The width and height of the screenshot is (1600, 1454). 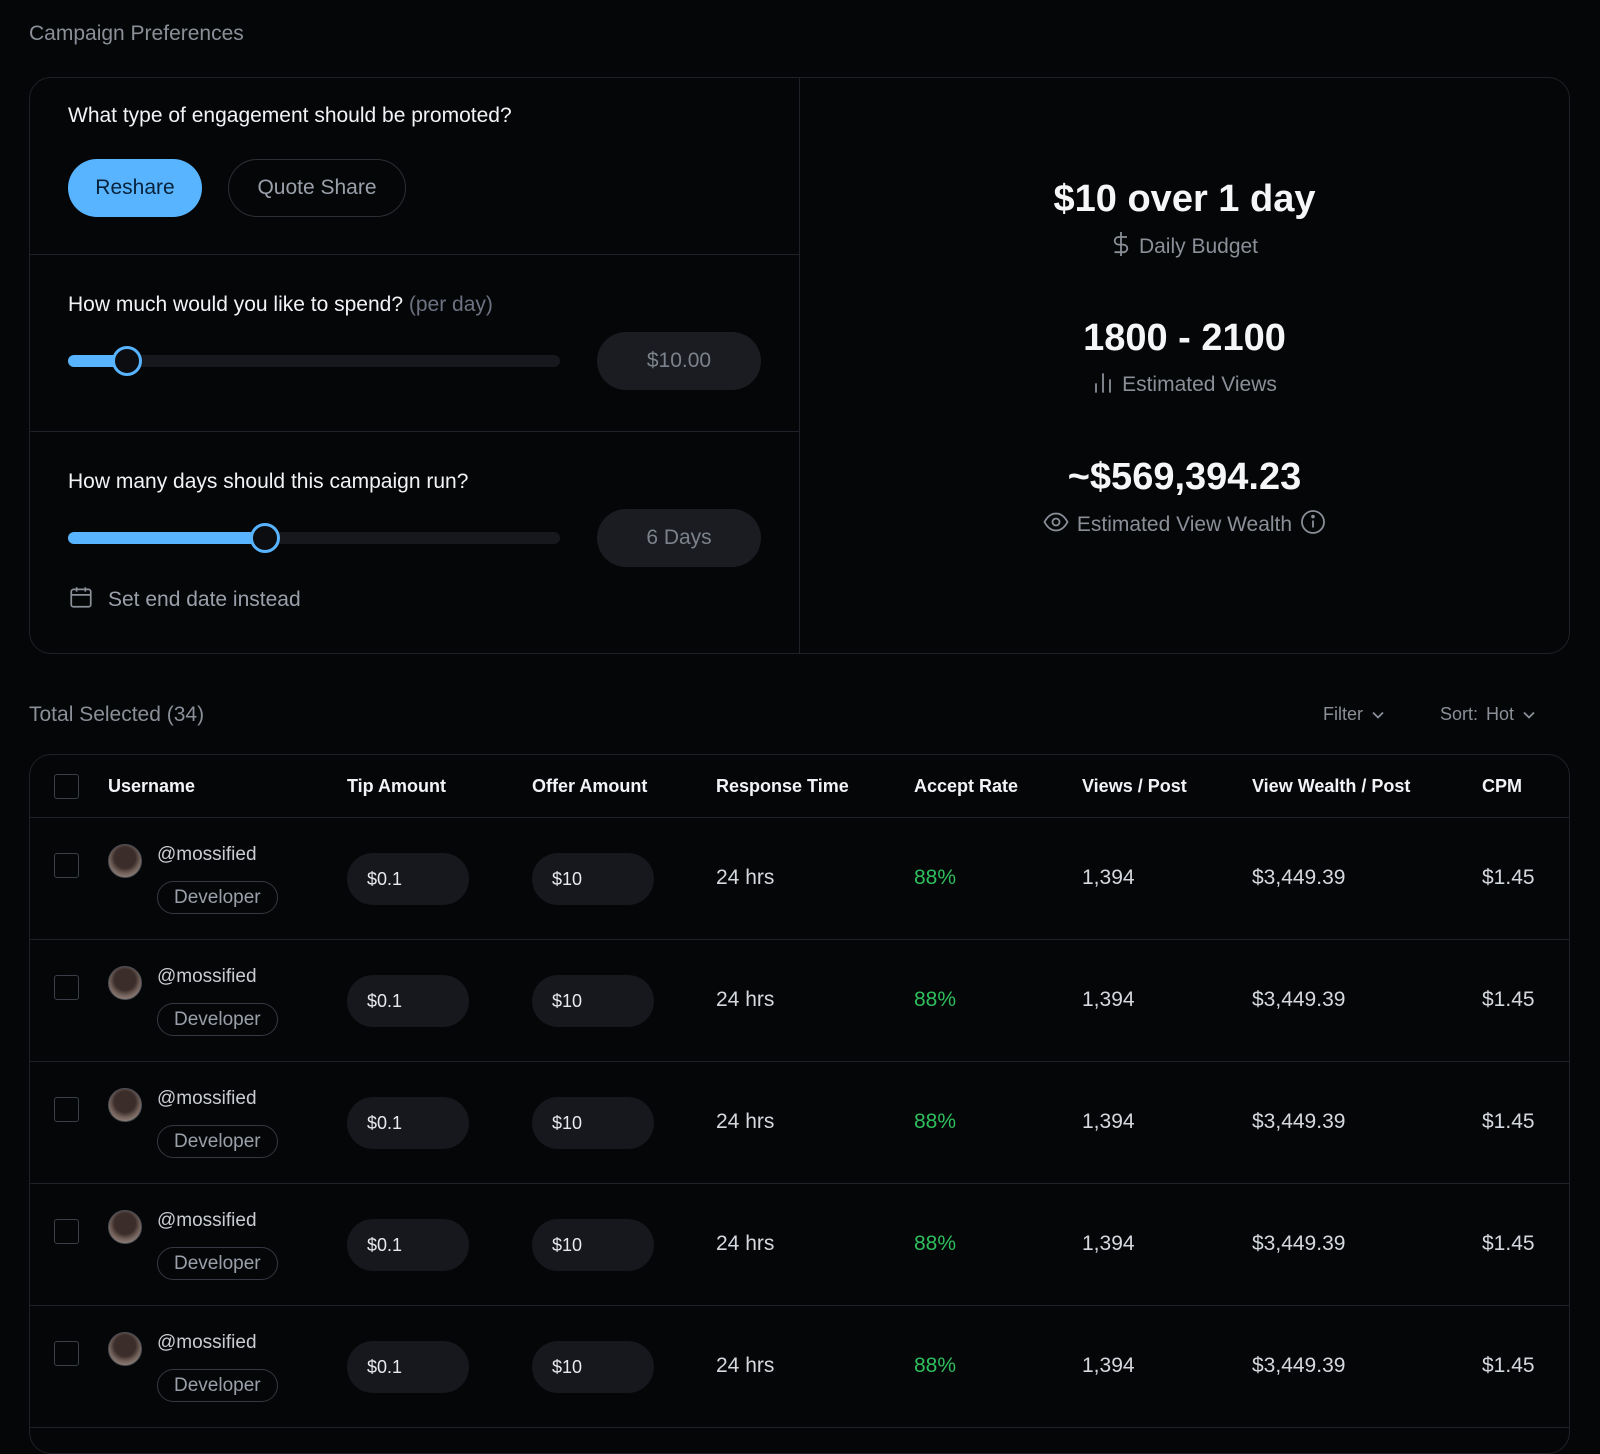 What do you see at coordinates (679, 361) in the screenshot?
I see `spend-value-input: $10.00` at bounding box center [679, 361].